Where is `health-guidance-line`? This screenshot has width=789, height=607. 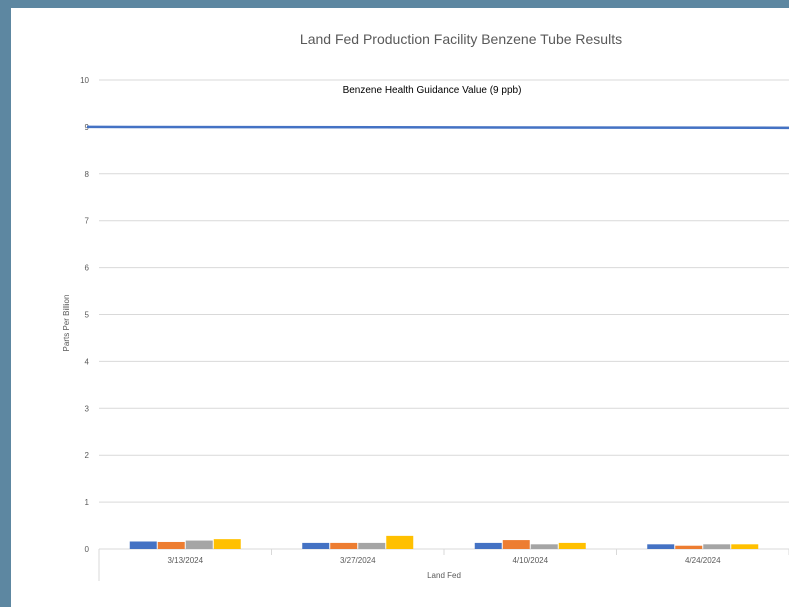 health-guidance-line is located at coordinates (437, 127).